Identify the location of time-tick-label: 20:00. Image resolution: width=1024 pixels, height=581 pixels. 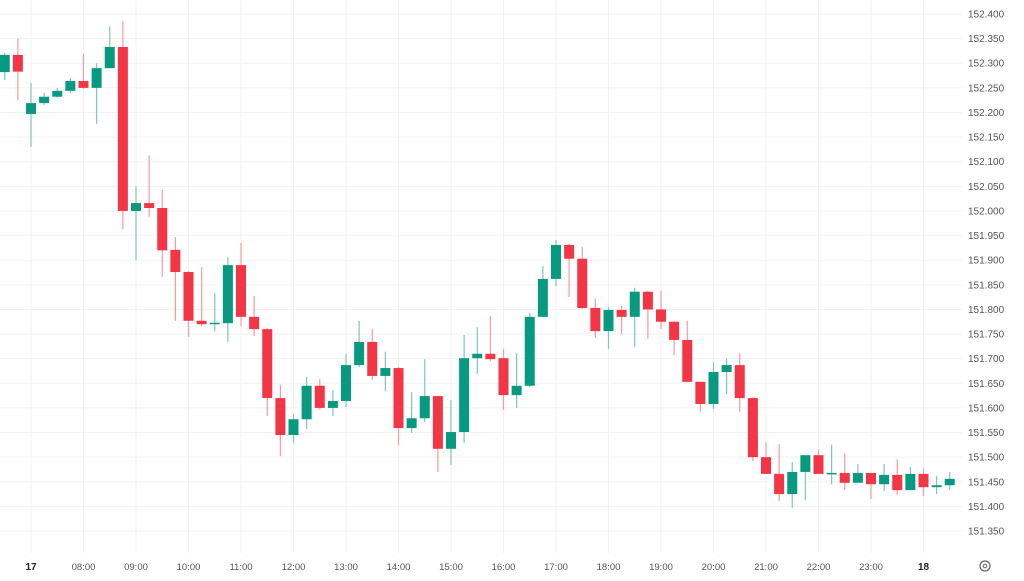
(714, 567).